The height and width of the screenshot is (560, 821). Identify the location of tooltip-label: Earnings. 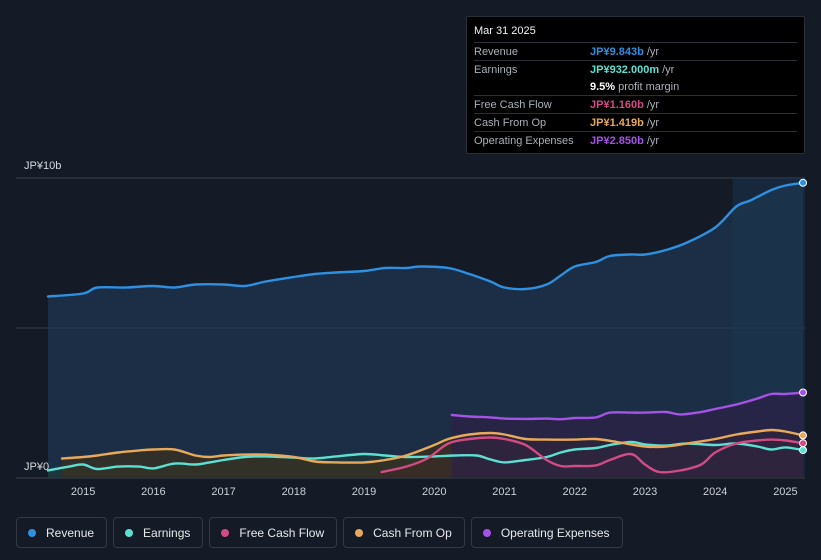
(496, 69).